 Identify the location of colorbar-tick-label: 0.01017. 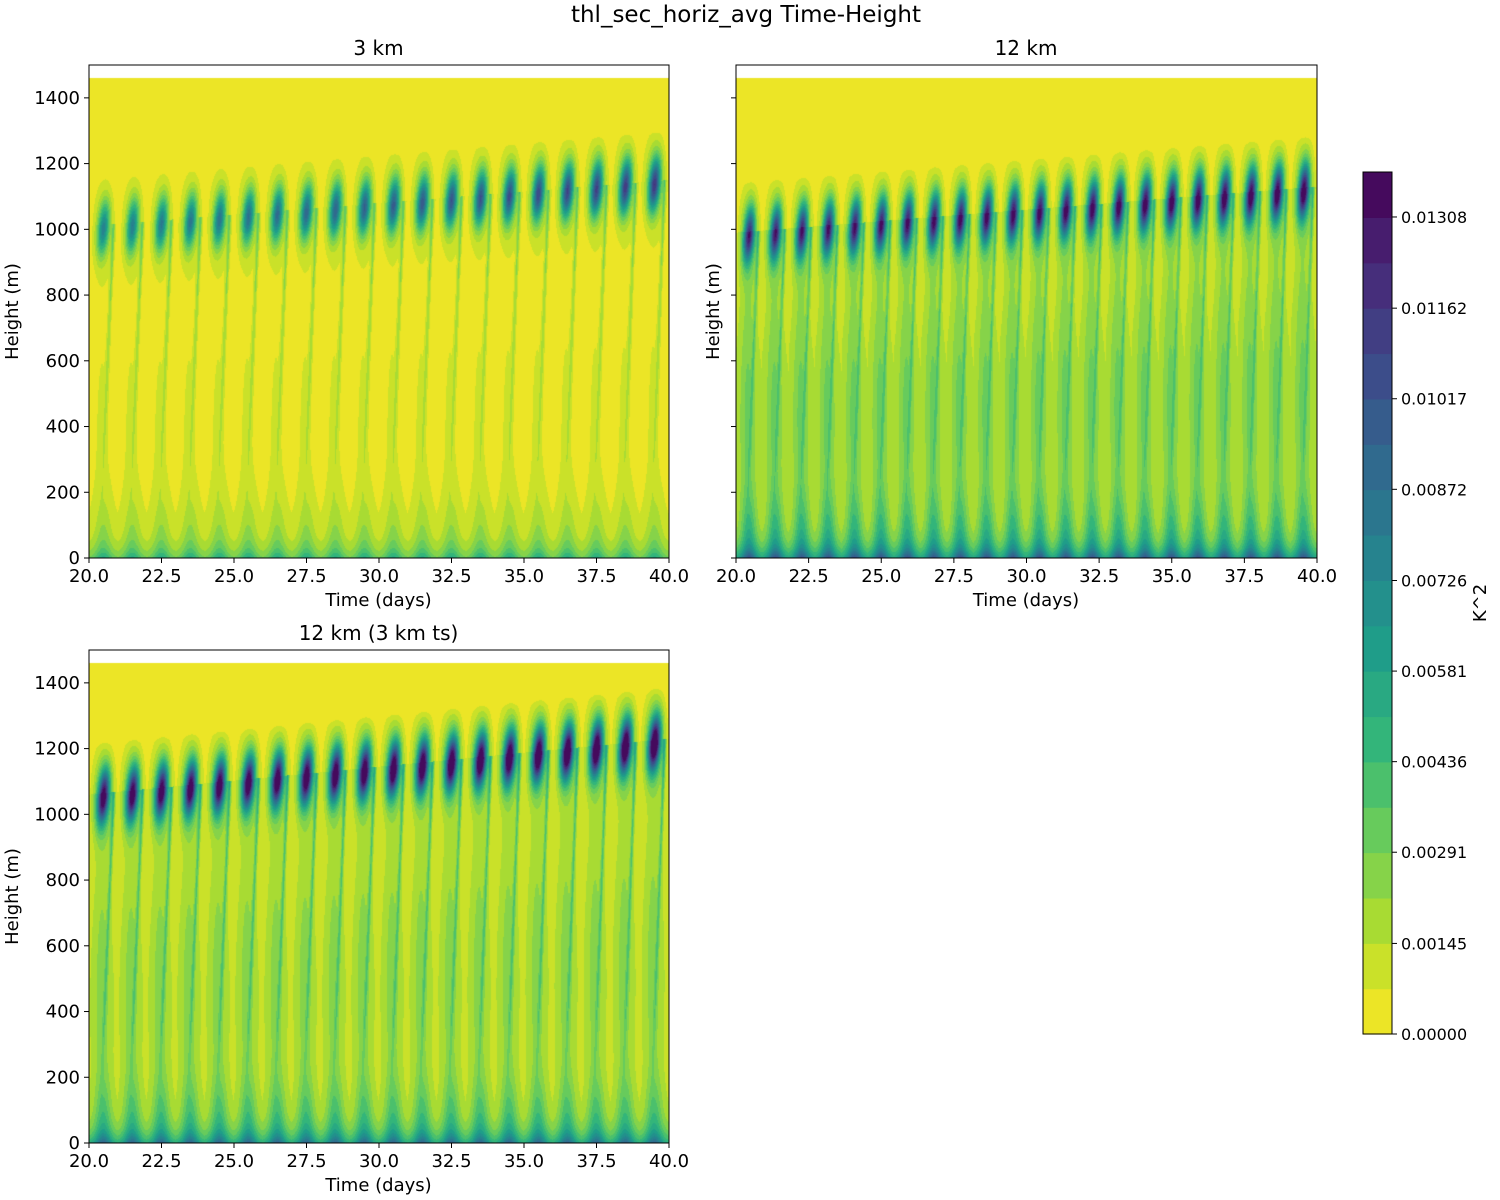
(1434, 399).